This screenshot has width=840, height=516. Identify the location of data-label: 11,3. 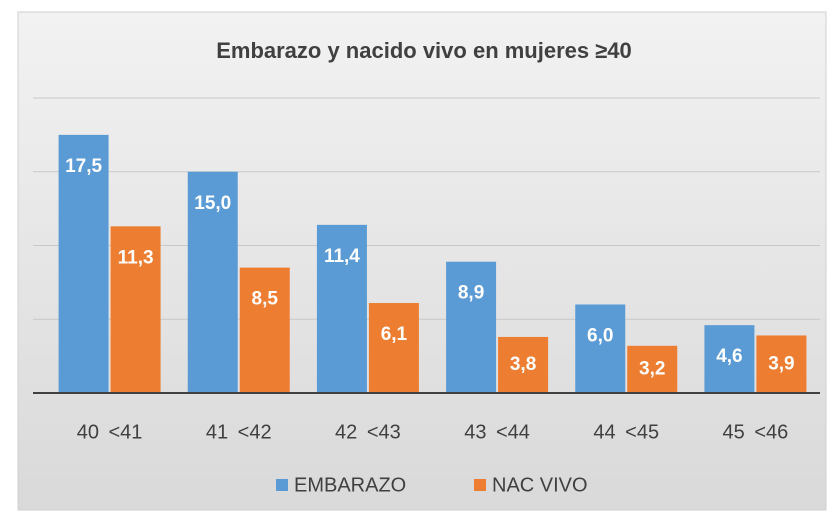
(136, 257).